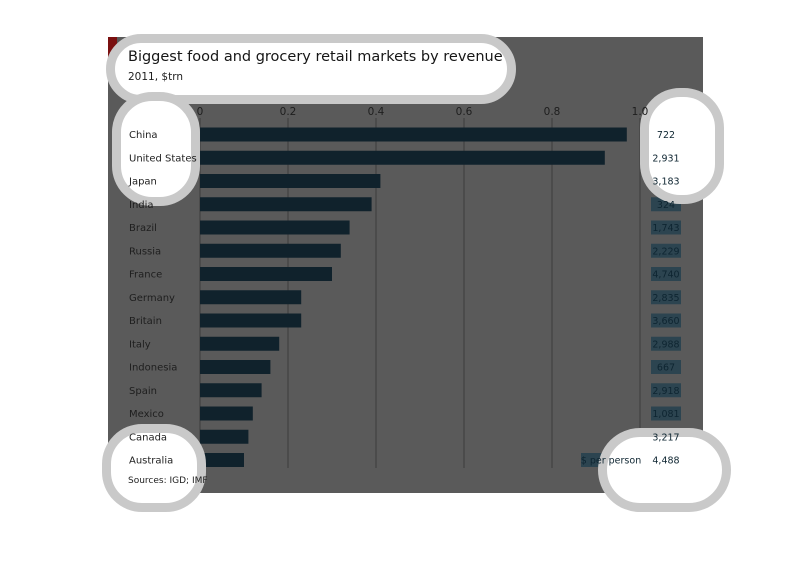 The width and height of the screenshot is (810, 588). Describe the element at coordinates (145, 275) in the screenshot. I see `category-label: France` at that location.